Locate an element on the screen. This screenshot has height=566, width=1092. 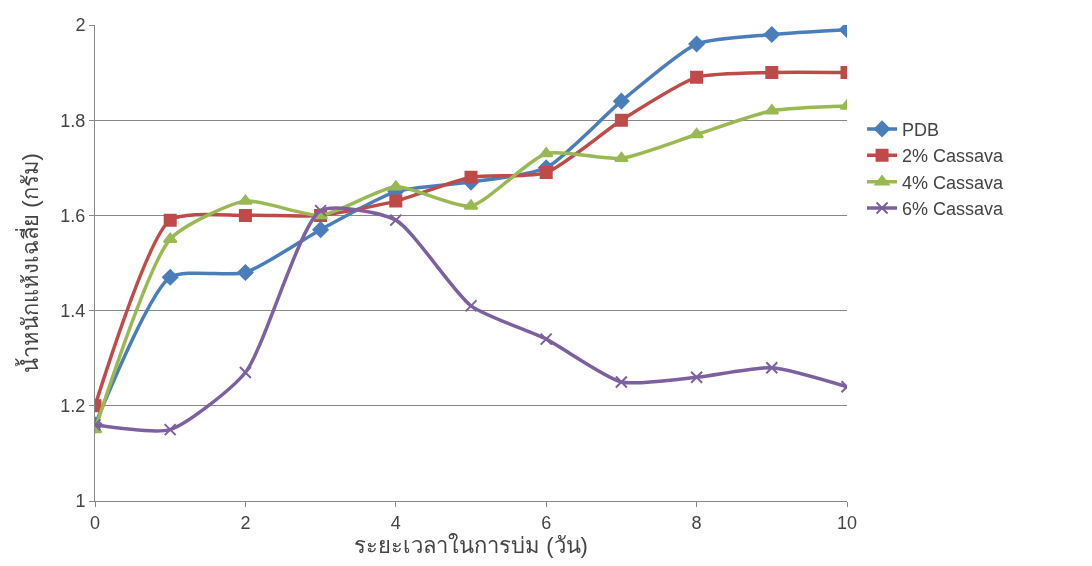
x-tick-label: 8 is located at coordinates (696, 522).